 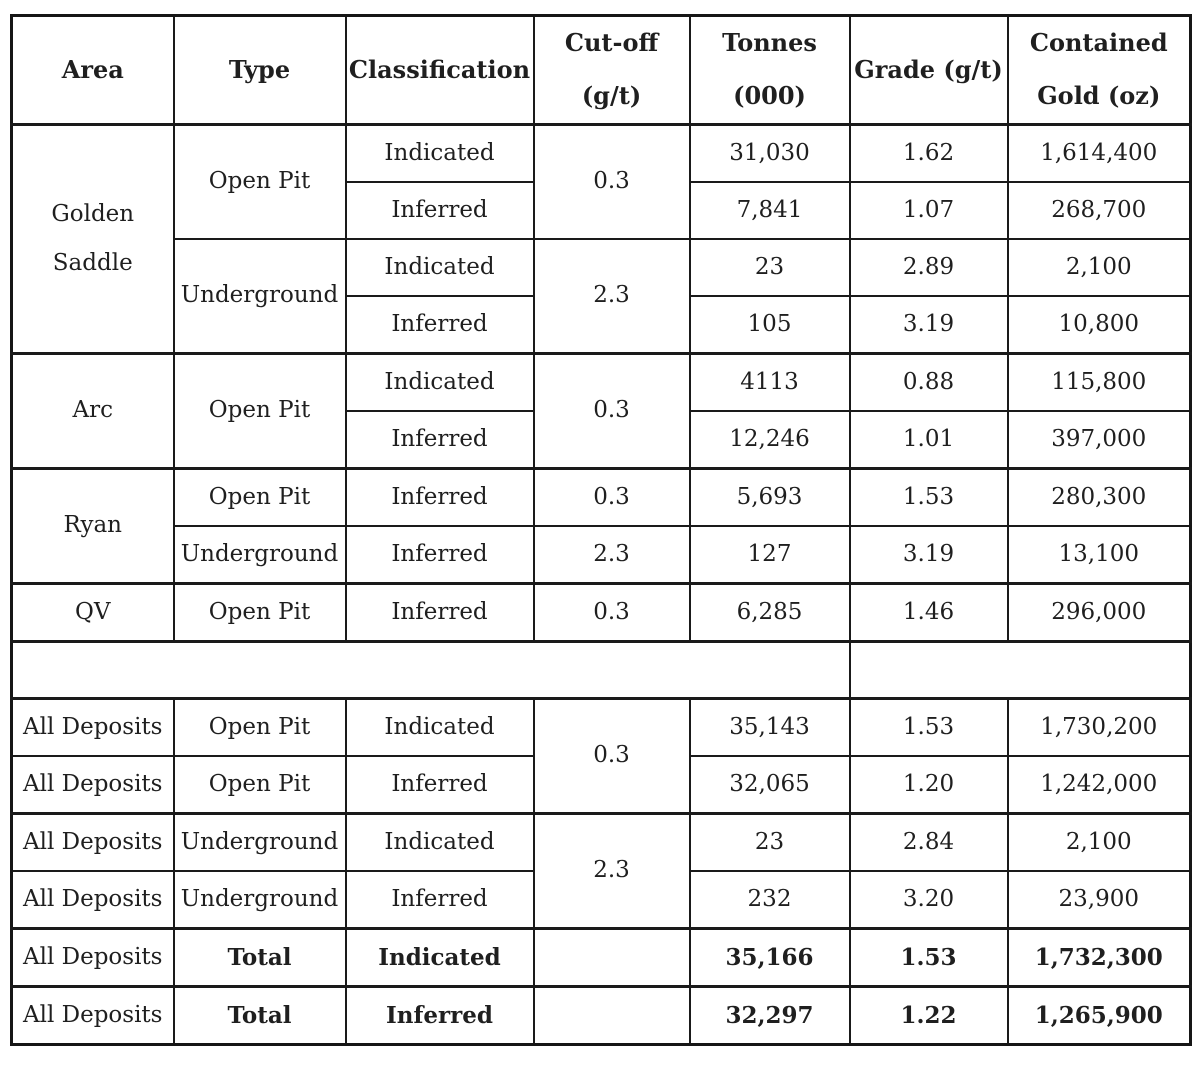 I want to click on grade-cell: 3.20, so click(x=928, y=900).